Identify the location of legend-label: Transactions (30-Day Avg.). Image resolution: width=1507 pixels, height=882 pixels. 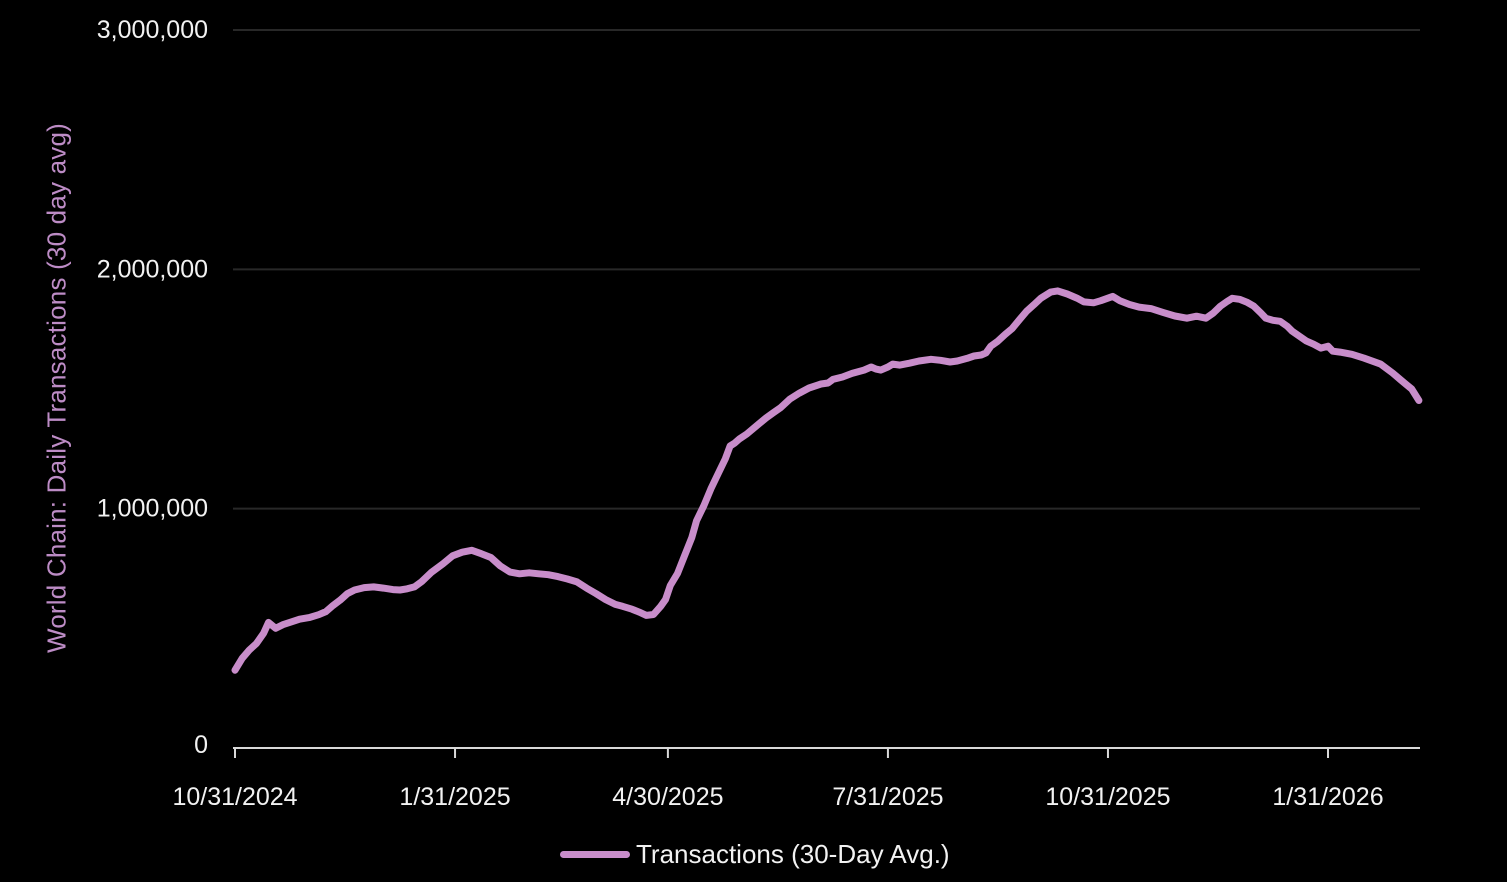
(793, 853).